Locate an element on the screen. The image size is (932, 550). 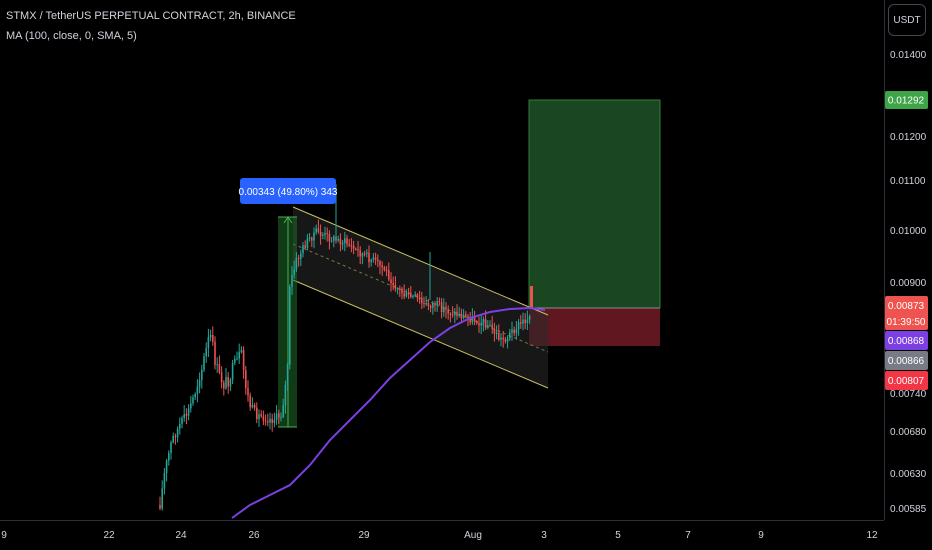
channel-mid-line is located at coordinates (420, 298).